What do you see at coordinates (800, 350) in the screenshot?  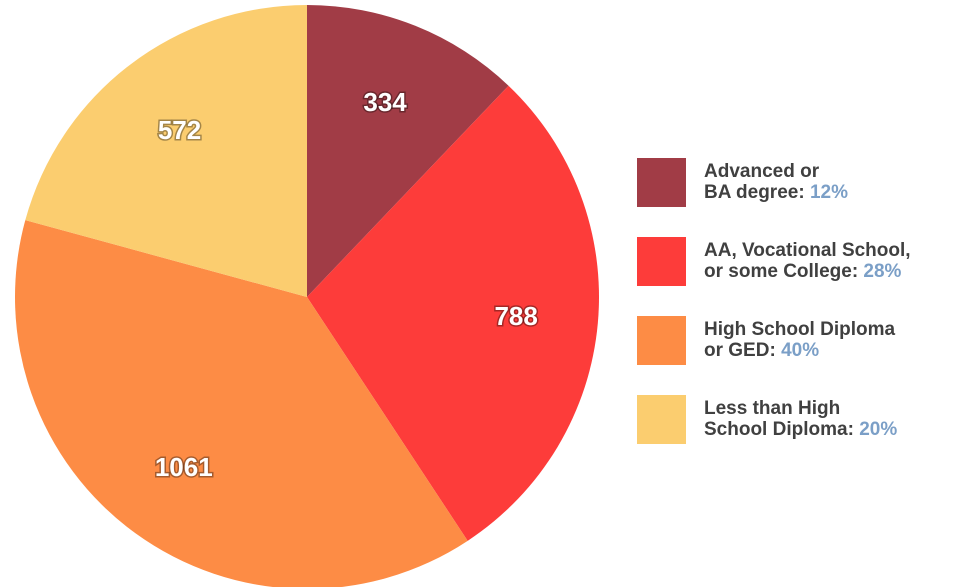 I see `legend-percent: 40%` at bounding box center [800, 350].